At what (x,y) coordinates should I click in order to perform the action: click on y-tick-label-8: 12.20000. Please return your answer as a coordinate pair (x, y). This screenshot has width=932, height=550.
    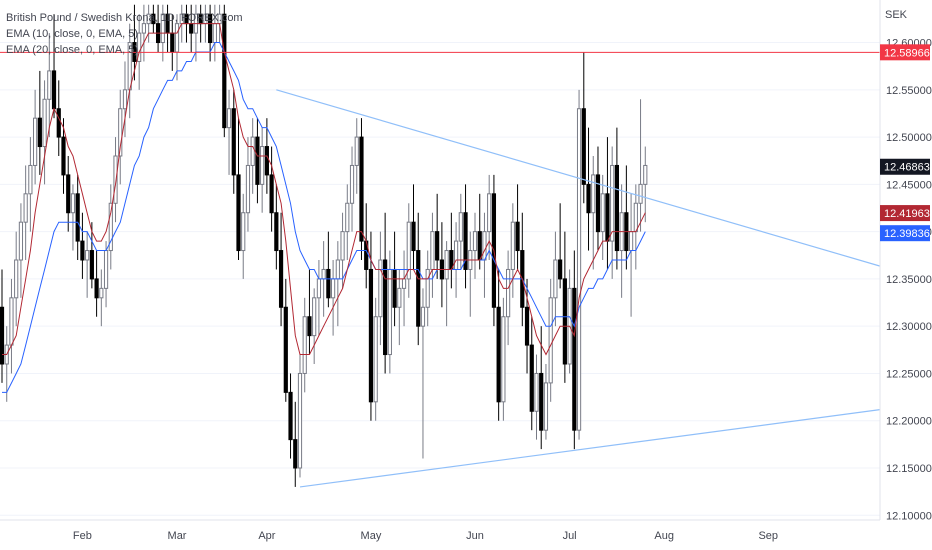
    Looking at the image, I should click on (909, 422).